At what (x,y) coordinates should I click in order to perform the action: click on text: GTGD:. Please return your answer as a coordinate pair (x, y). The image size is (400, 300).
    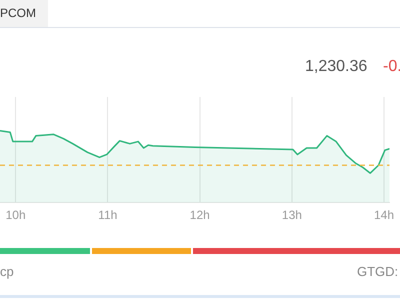
    Looking at the image, I should click on (377, 271).